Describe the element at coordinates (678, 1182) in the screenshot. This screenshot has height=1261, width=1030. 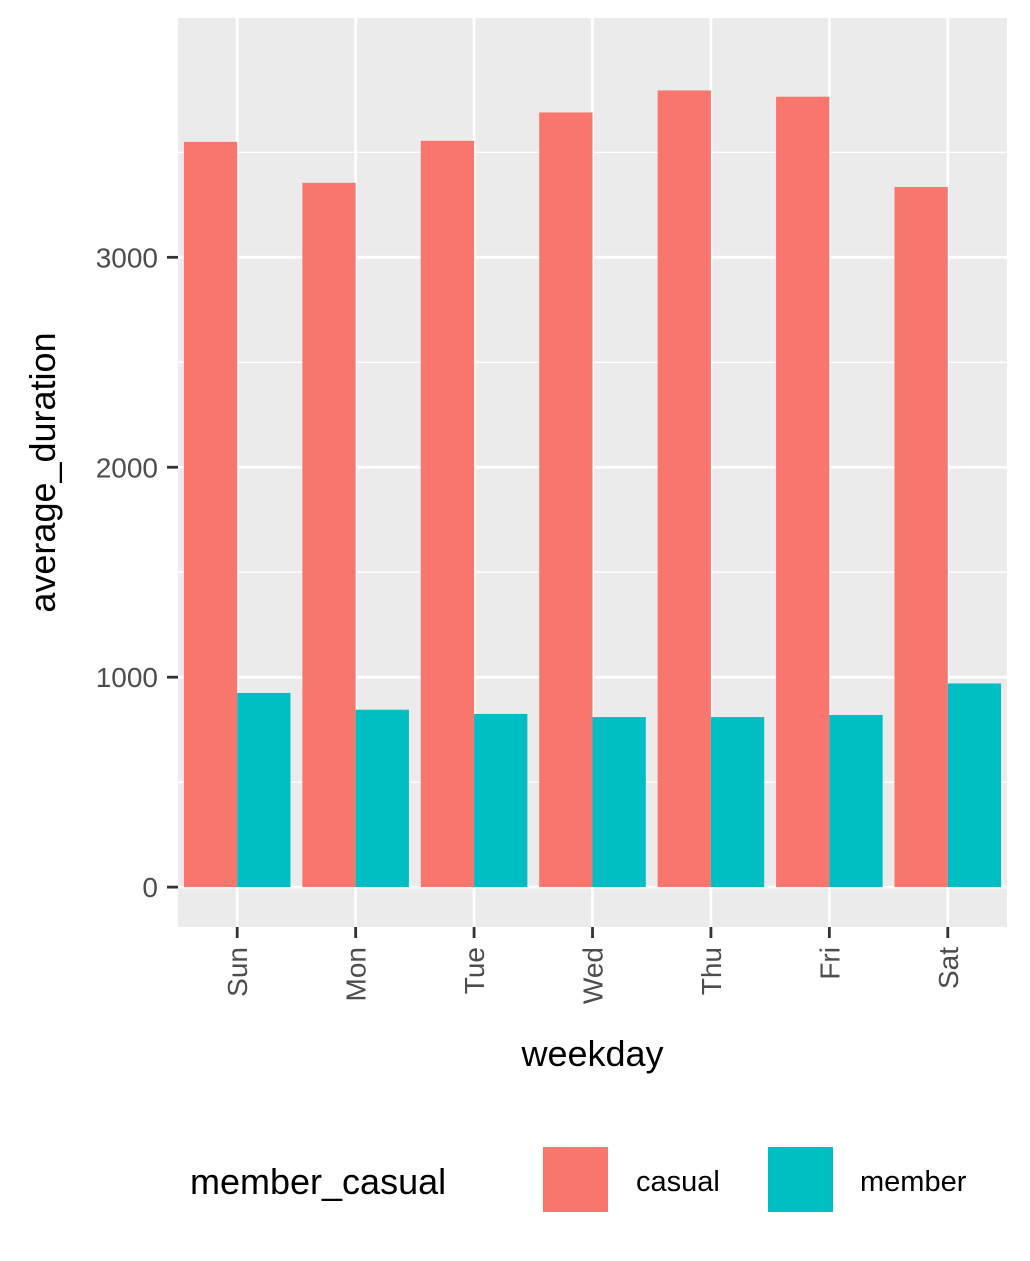
I see `legend-label-casual: casual` at that location.